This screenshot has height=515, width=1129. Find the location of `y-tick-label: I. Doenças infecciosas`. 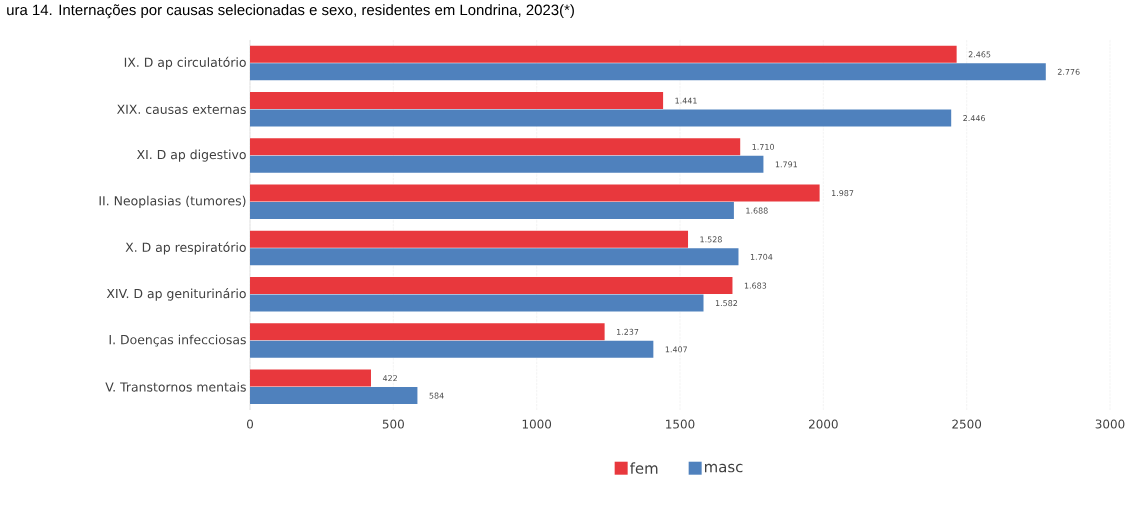

y-tick-label: I. Doenças infecciosas is located at coordinates (177, 340).